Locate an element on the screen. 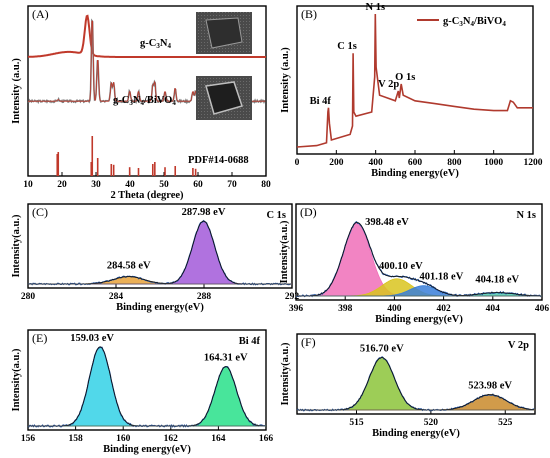  y-axis-label-f: Intensity(a.u.) is located at coordinates (285, 374).